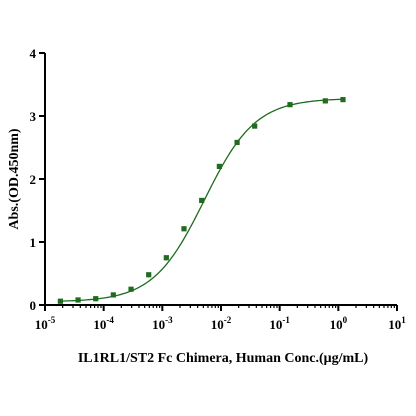 The width and height of the screenshot is (416, 416). What do you see at coordinates (33, 179) in the screenshot?
I see `y-tick-label: 2` at bounding box center [33, 179].